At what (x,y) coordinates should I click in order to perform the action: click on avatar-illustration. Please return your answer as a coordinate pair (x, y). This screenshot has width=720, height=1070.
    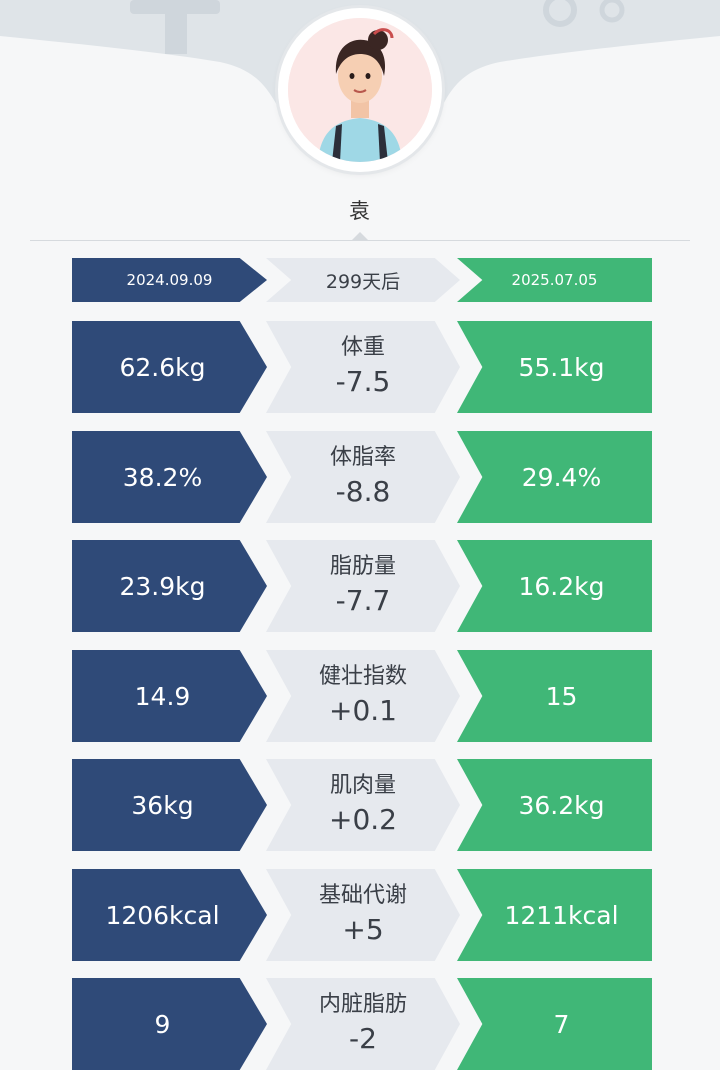
    Looking at the image, I should click on (360, 90).